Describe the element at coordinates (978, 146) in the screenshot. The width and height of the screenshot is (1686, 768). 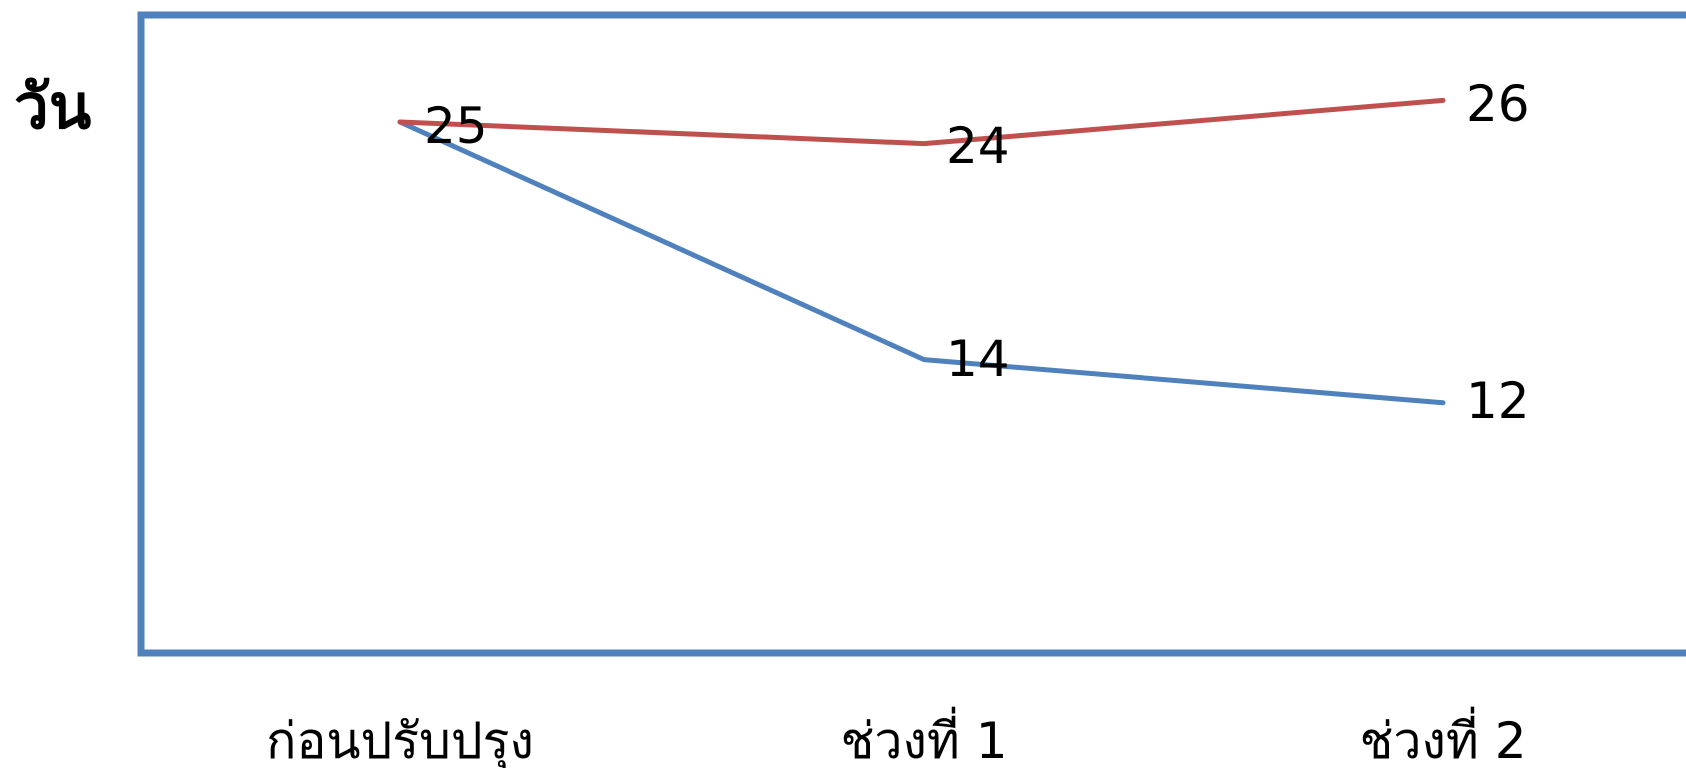
I see `data-label-2: 24` at that location.